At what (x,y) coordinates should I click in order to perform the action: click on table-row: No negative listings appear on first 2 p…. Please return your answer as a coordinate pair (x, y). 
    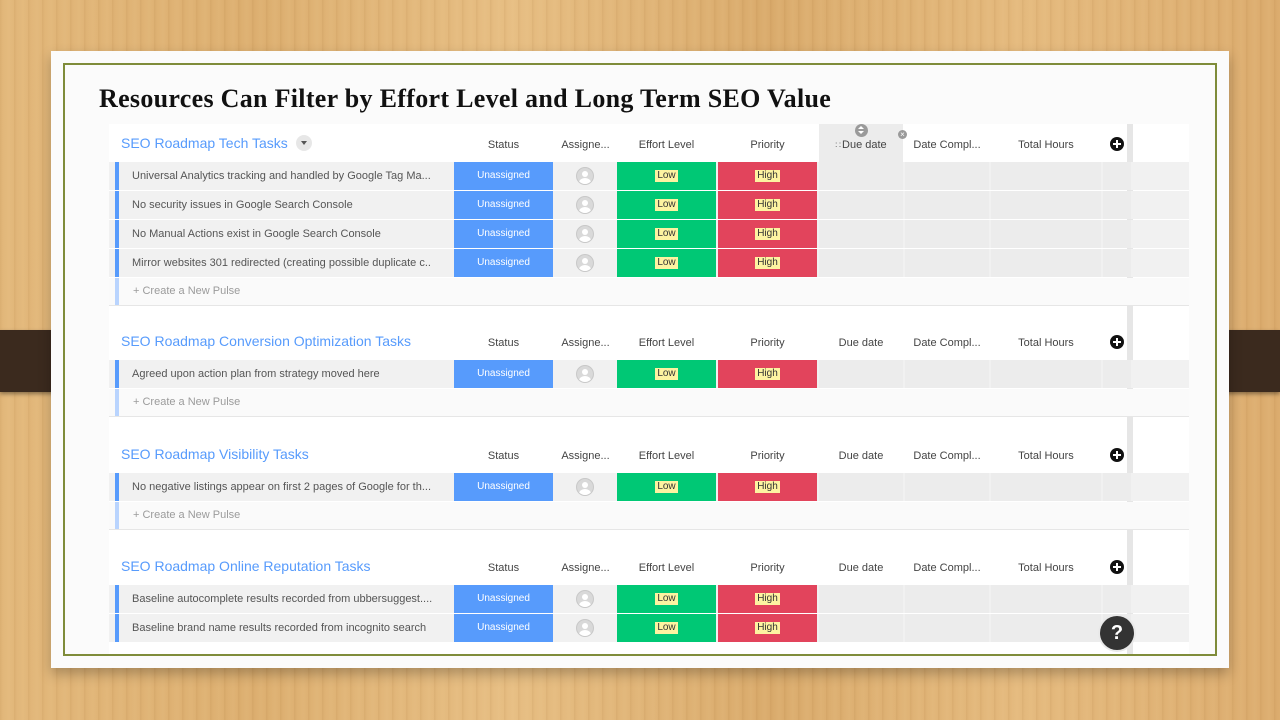
    Looking at the image, I should click on (649, 487).